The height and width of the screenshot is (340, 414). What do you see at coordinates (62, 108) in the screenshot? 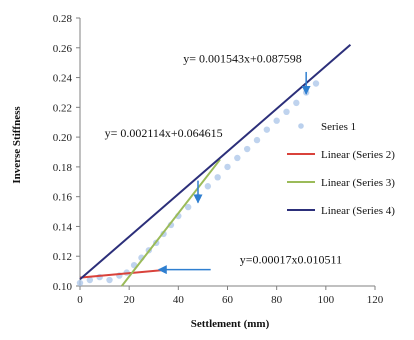
I see `y-tick-label: 0.22` at bounding box center [62, 108].